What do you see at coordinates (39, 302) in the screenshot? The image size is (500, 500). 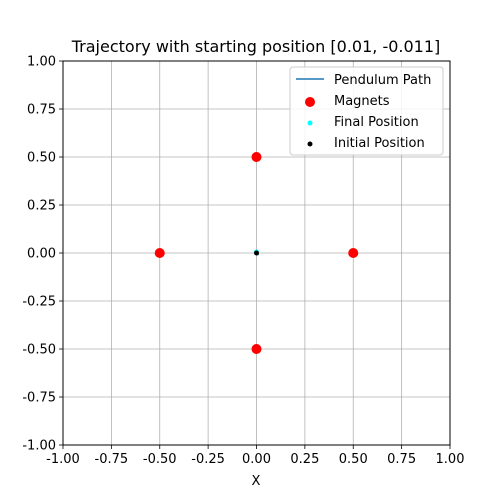 I see `y-tick-label: -0.25` at bounding box center [39, 302].